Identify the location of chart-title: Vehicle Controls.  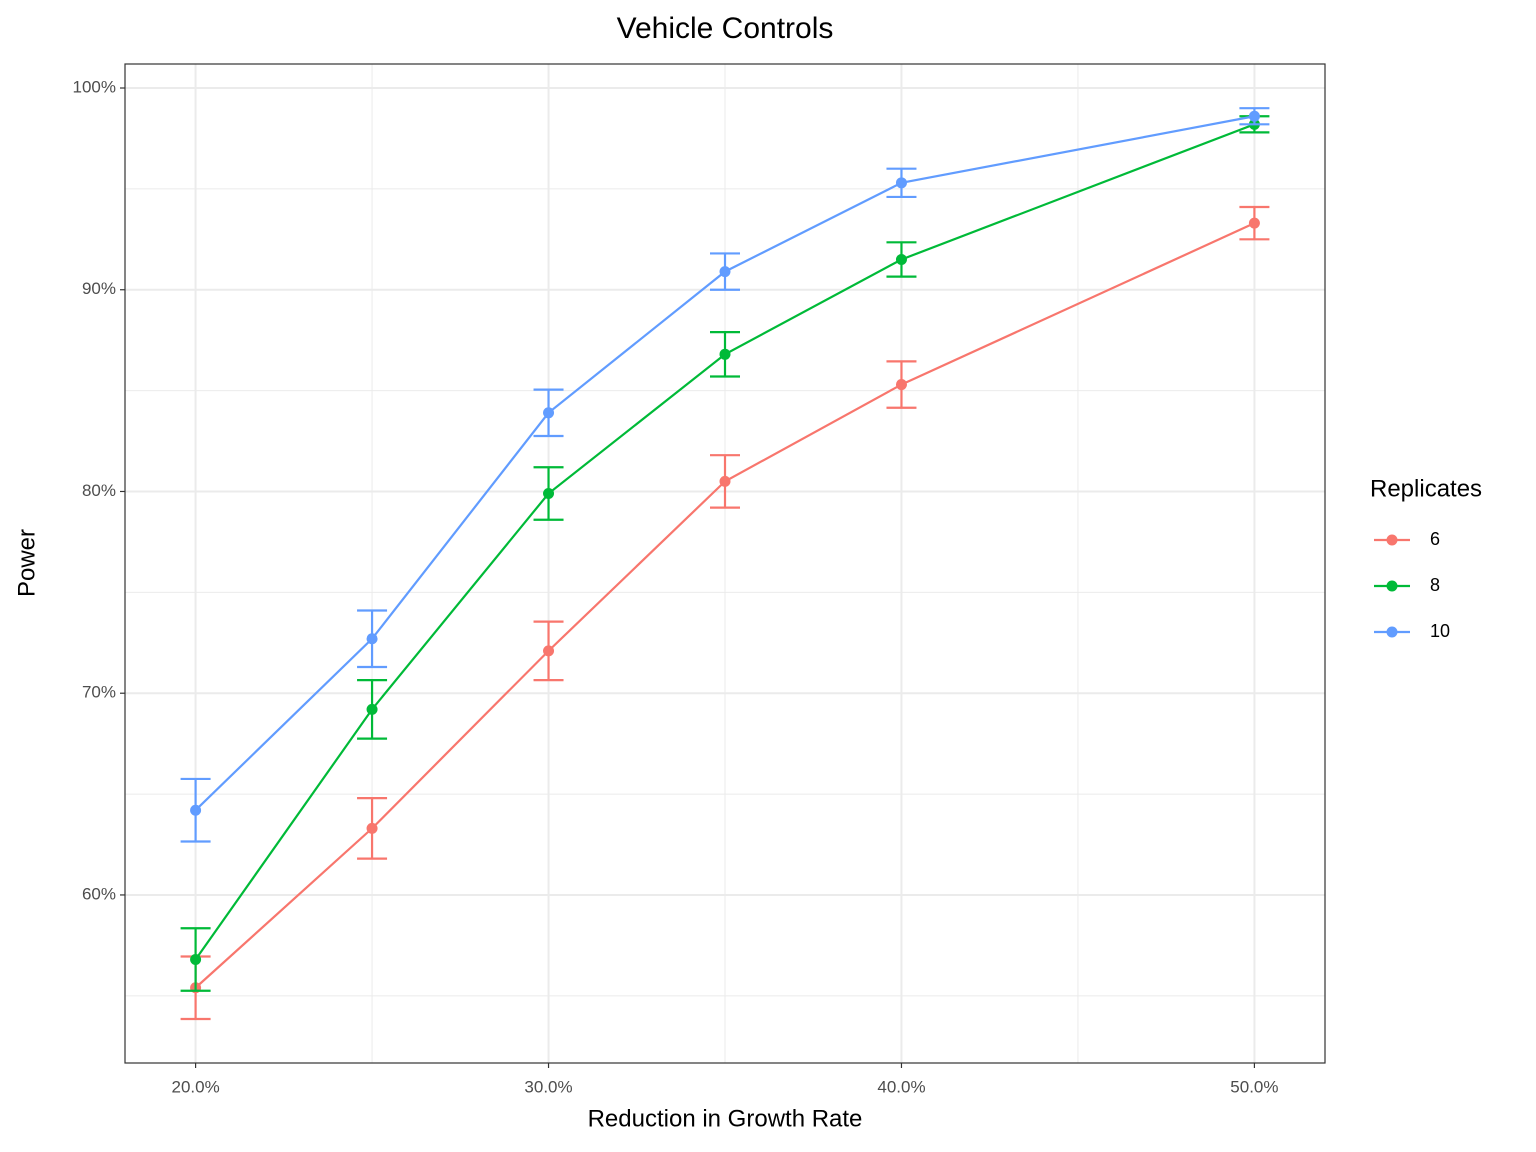
(725, 28).